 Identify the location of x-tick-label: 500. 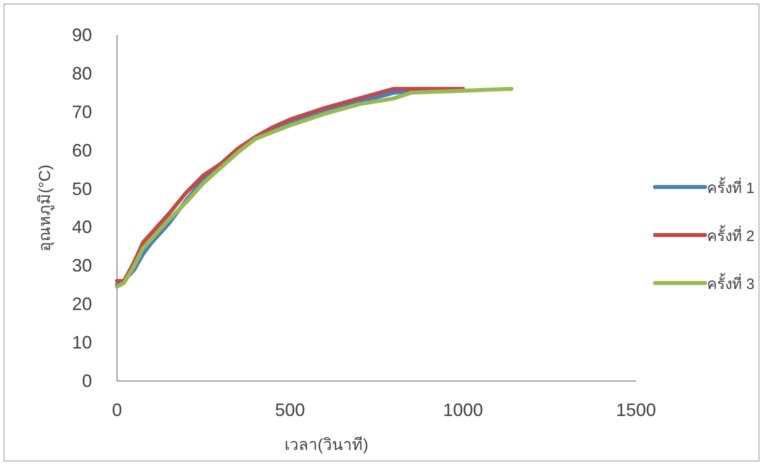
(290, 410).